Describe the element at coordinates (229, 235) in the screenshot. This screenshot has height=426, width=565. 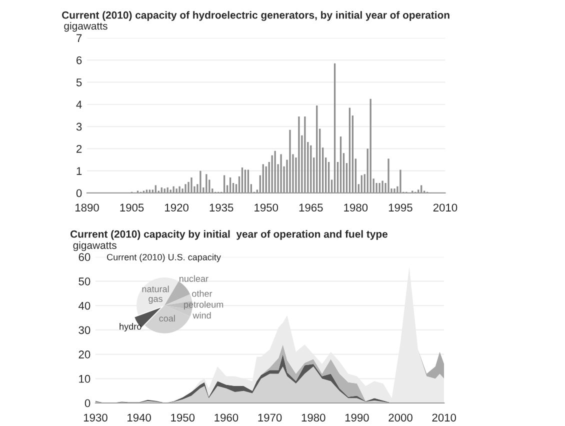
I see `chart-title: Current (2010) capacity by initial year of operation and fuel type` at that location.